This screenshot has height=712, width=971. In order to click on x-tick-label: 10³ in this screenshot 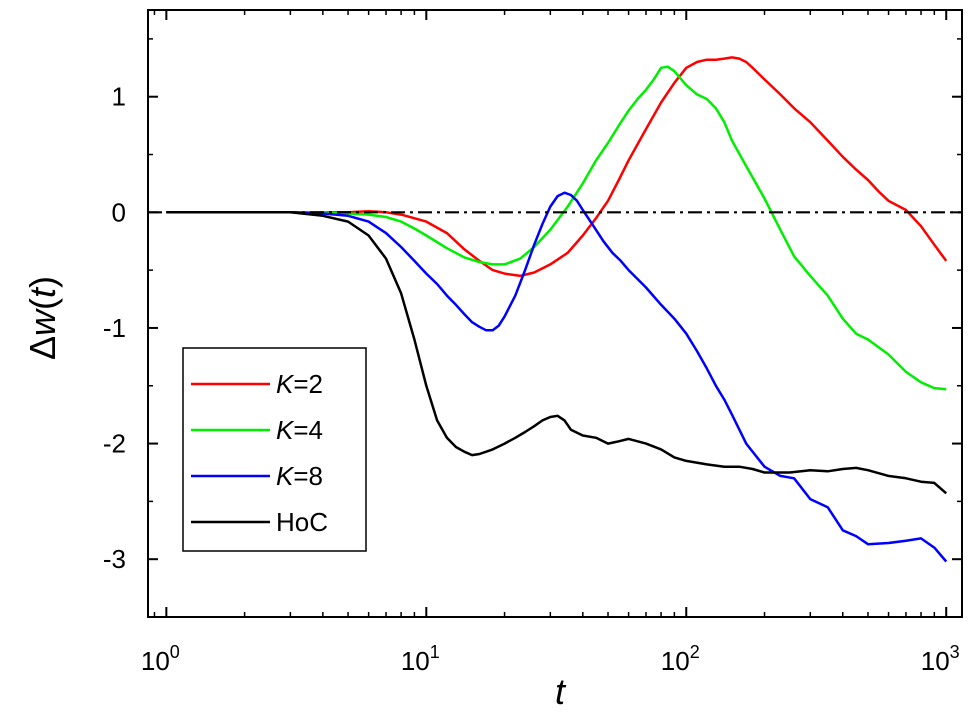, I will do `click(940, 659)`.